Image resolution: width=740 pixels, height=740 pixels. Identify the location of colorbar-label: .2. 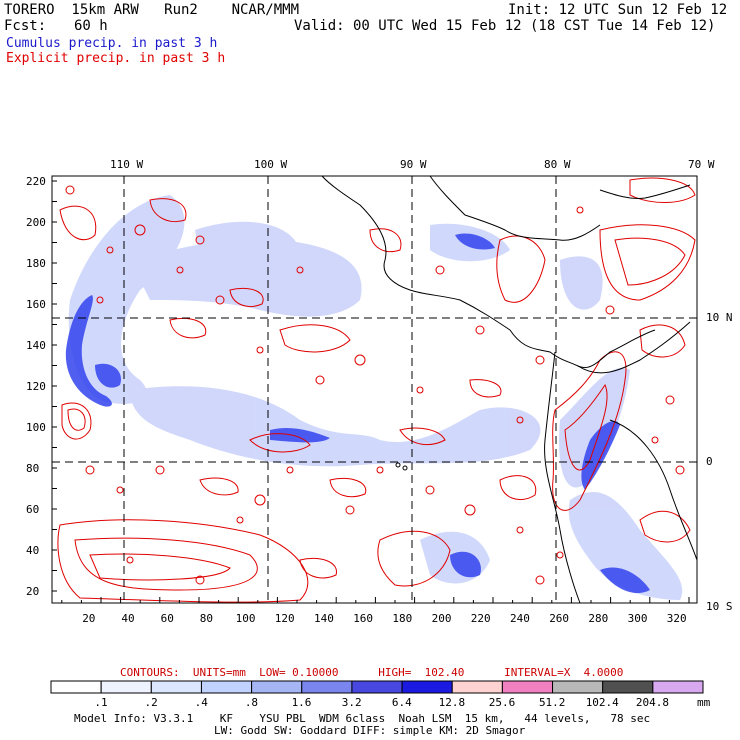
(151, 702).